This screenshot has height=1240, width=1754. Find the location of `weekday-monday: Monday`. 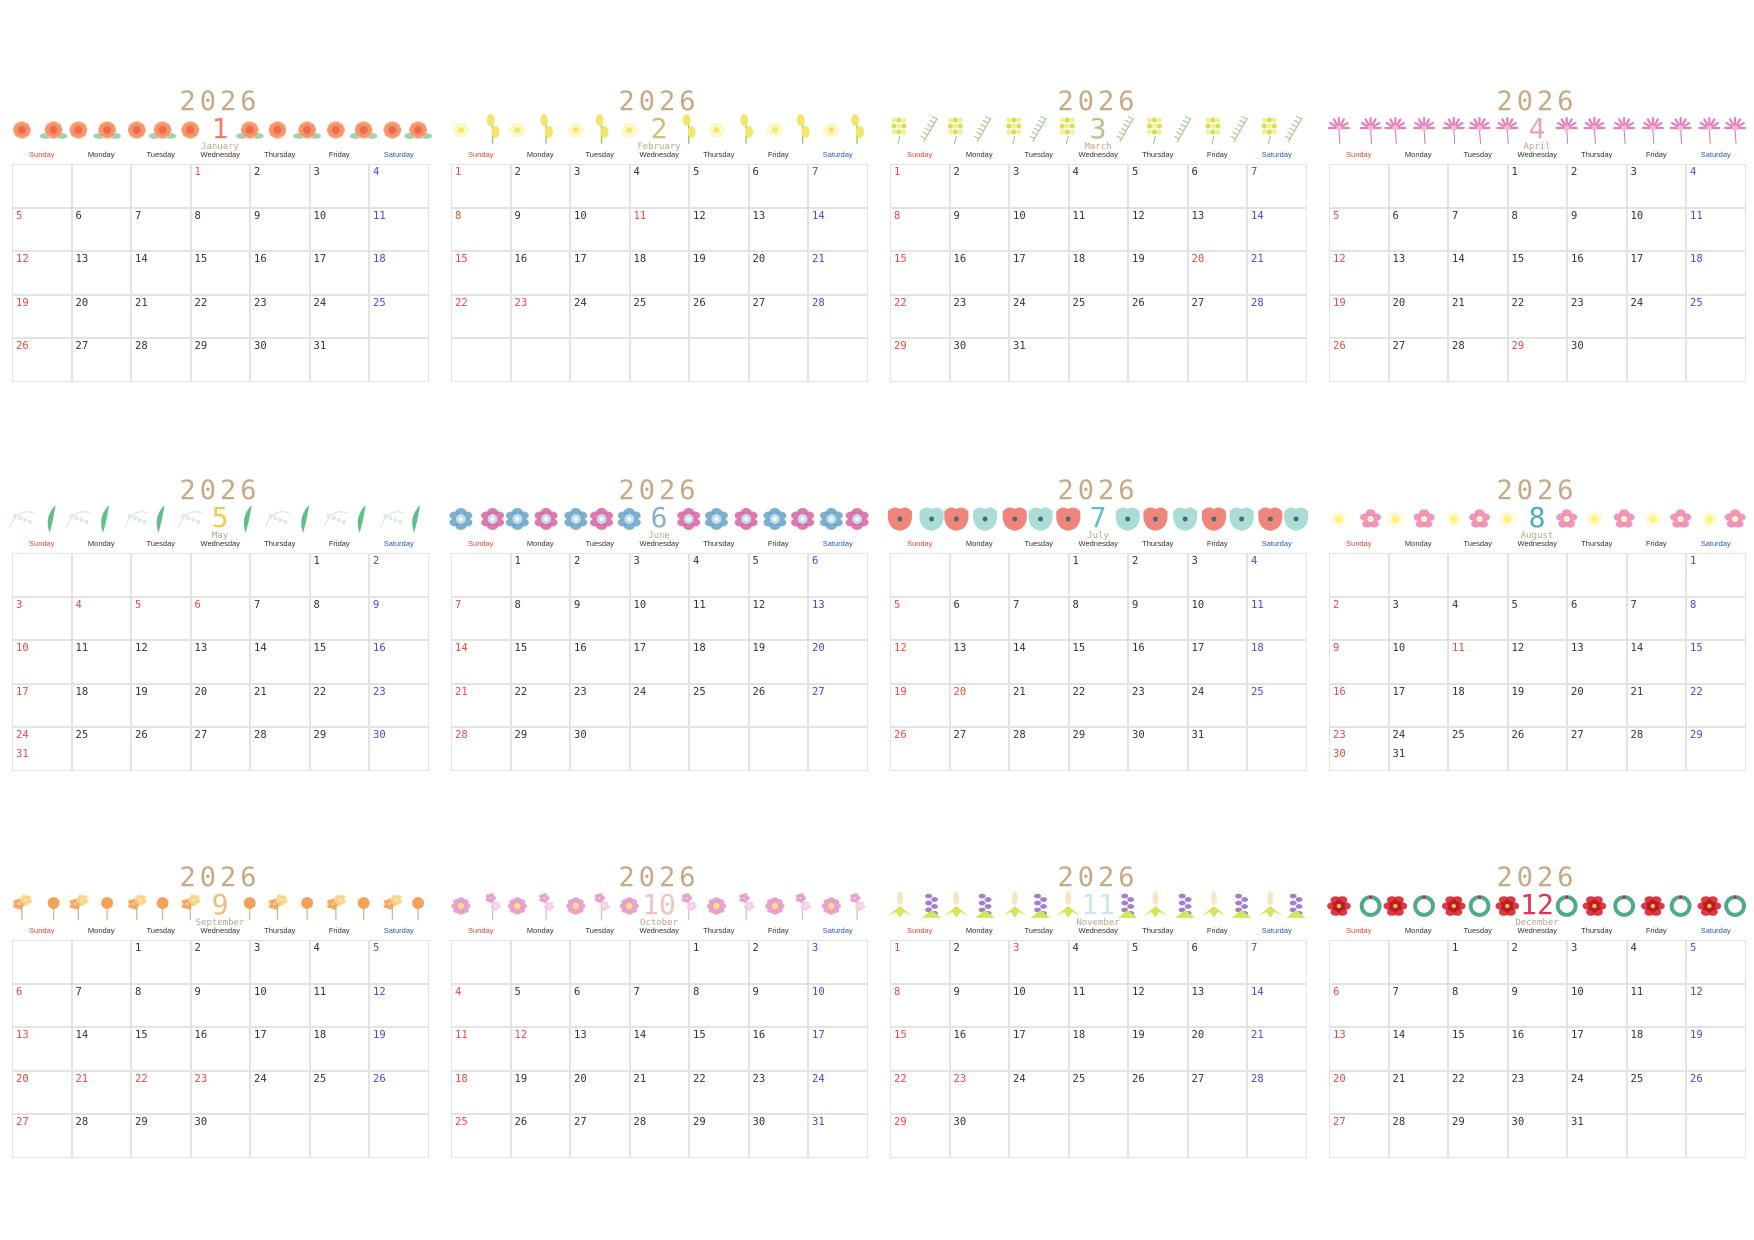

weekday-monday: Monday is located at coordinates (979, 543).